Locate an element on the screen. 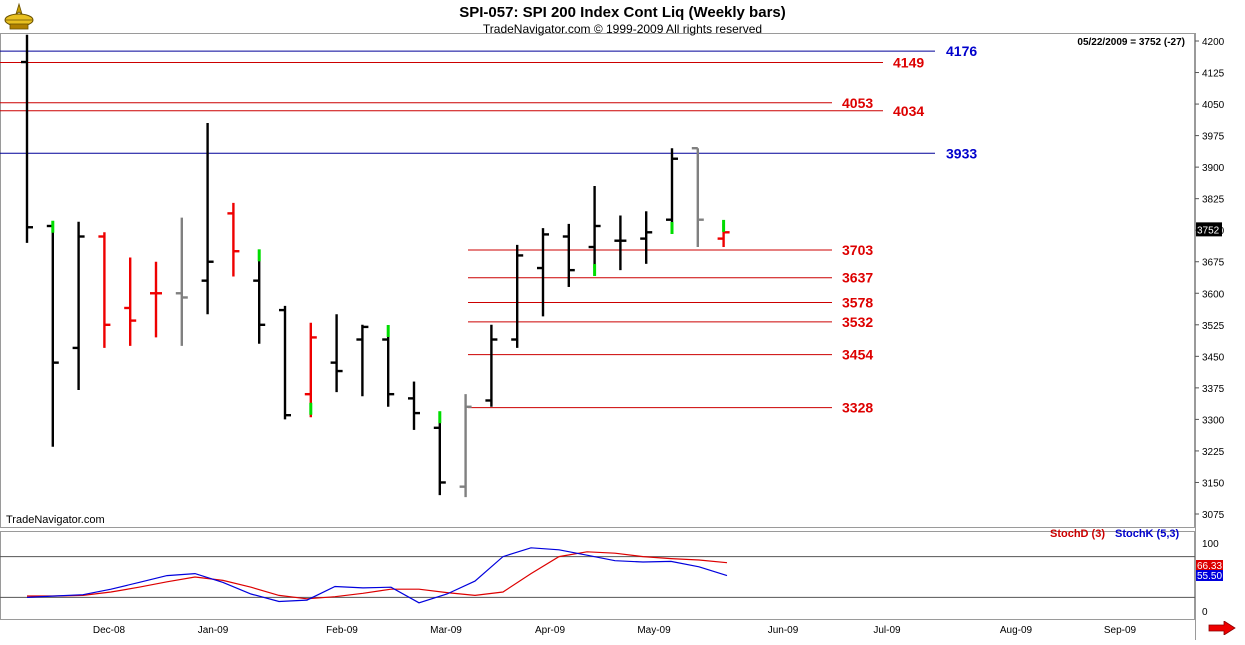 The width and height of the screenshot is (1245, 645). level-label-4034: 4034 is located at coordinates (908, 111).